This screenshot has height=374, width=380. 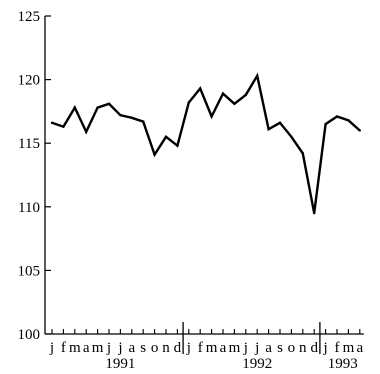 I want to click on year-label: 1991, so click(x=120, y=364).